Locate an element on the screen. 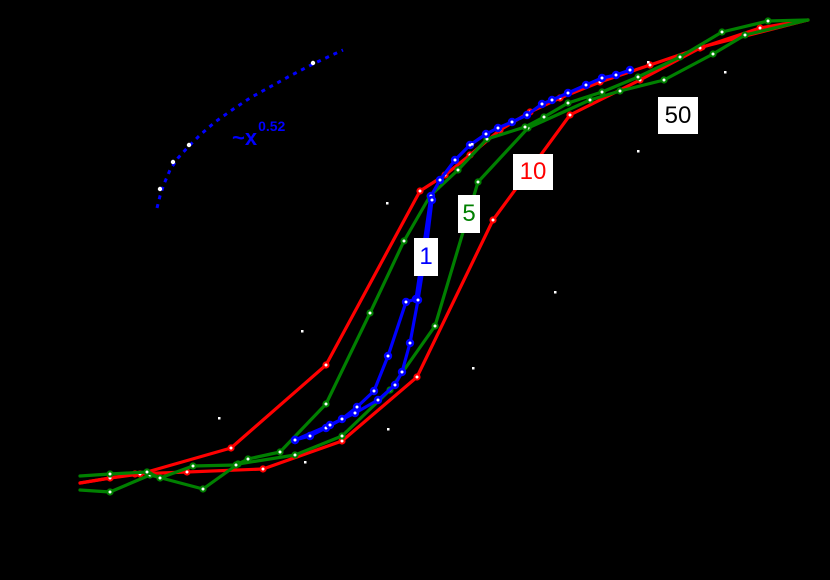 This screenshot has height=580, width=830. series-label-text: 1 is located at coordinates (426, 256).